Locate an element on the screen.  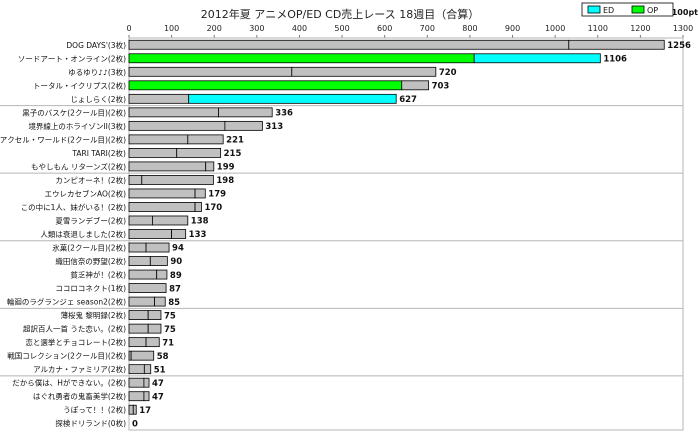
category-label: この中に1人、妹がいる！(2枚) is located at coordinates (73, 207).